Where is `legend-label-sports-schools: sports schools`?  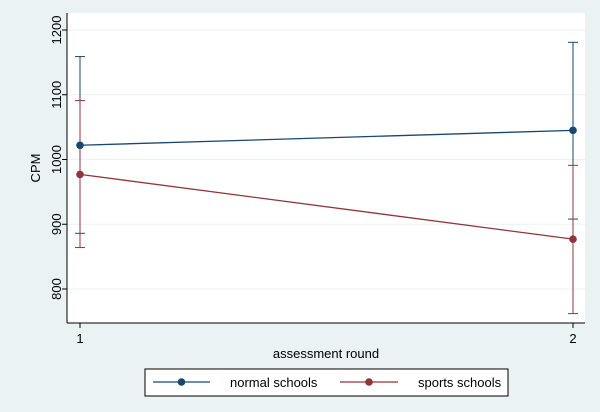 legend-label-sports-schools: sports schools is located at coordinates (460, 382).